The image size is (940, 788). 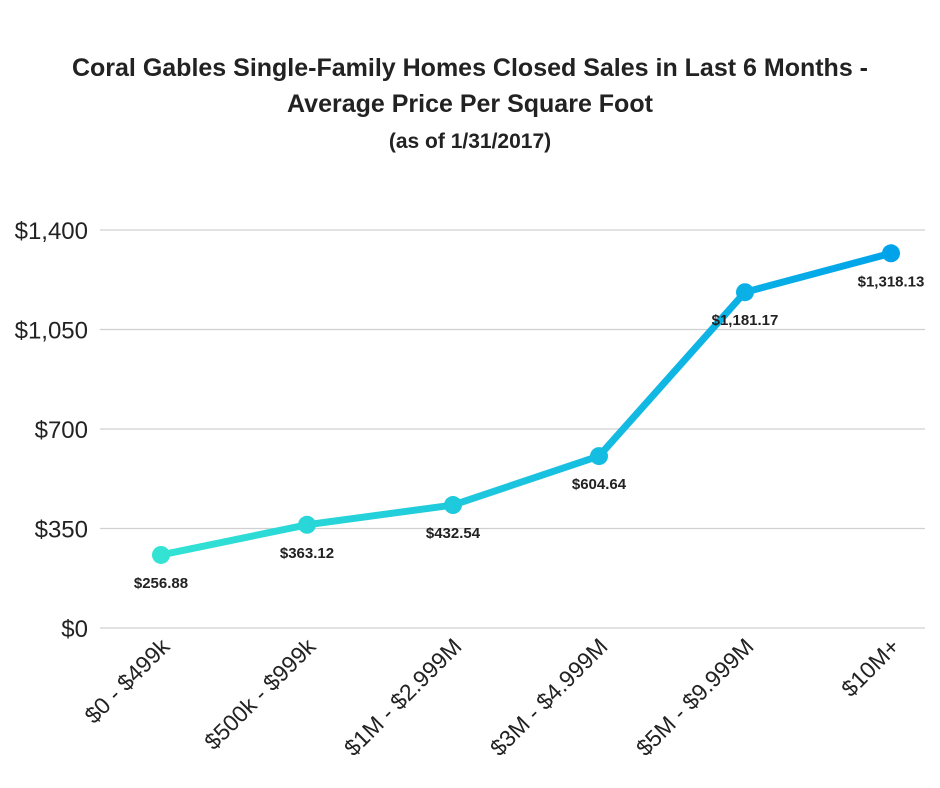 I want to click on y-tick-label: $1,400, so click(x=51, y=231).